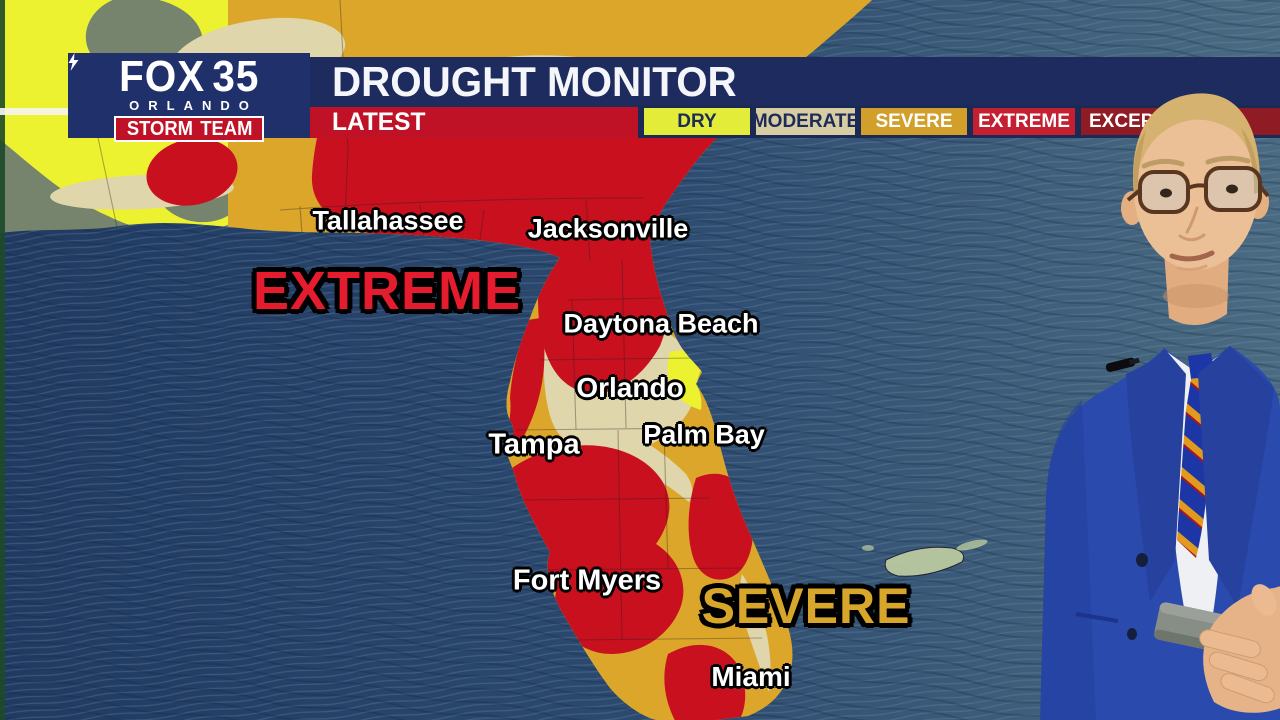 The height and width of the screenshot is (720, 1280). I want to click on thumb, so click(1264, 600).